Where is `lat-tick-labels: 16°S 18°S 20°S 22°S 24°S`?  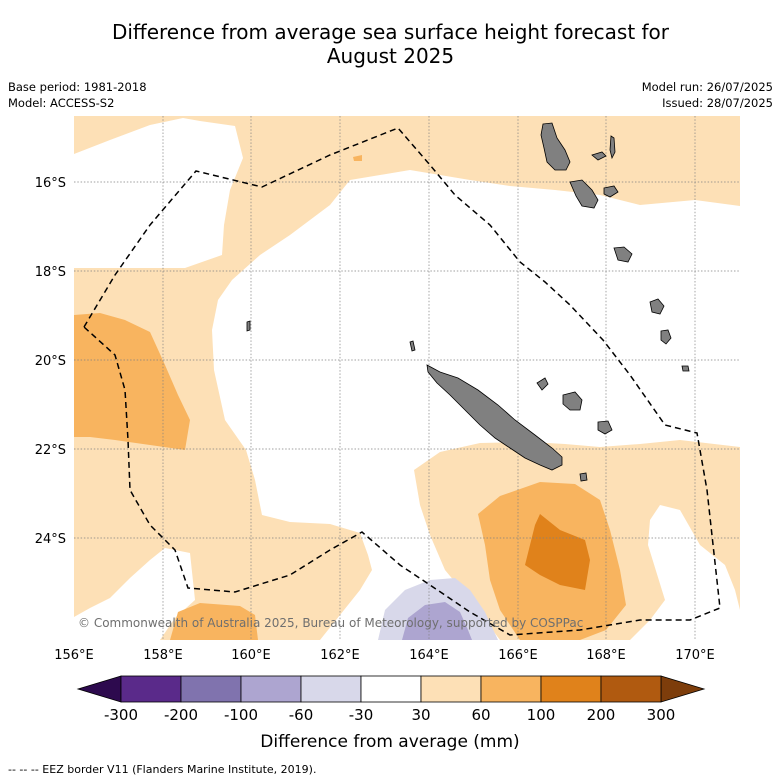
lat-tick-labels: 16°S 18°S 20°S 22°S 24°S is located at coordinates (50, 361).